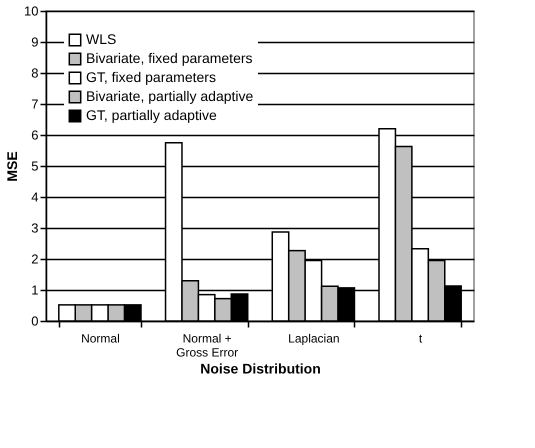  What do you see at coordinates (34, 228) in the screenshot?
I see `y-tick-label: 3` at bounding box center [34, 228].